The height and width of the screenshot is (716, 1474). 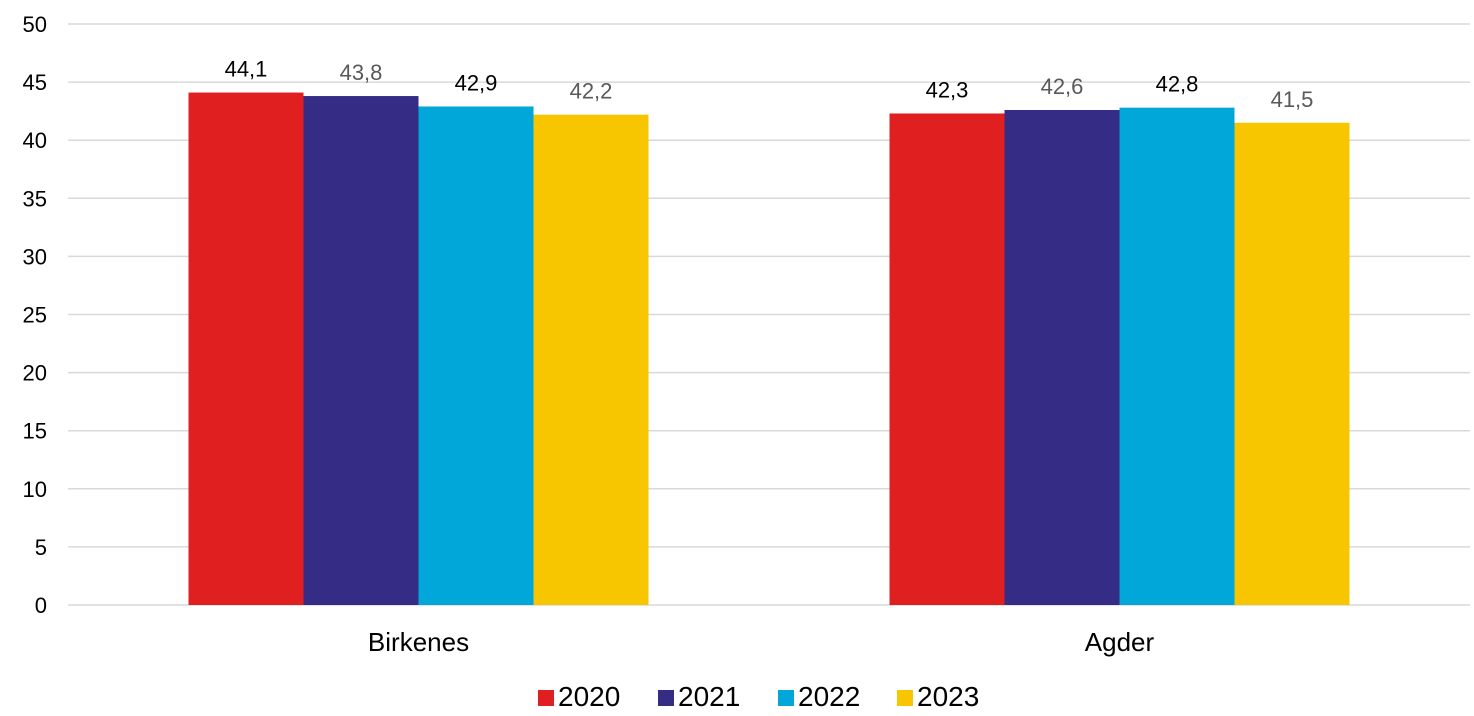 What do you see at coordinates (769, 84) in the screenshot?
I see `data-labels: 44,1 43,8 42,9 42,2 42,3 42,6 42,8 41,5` at bounding box center [769, 84].